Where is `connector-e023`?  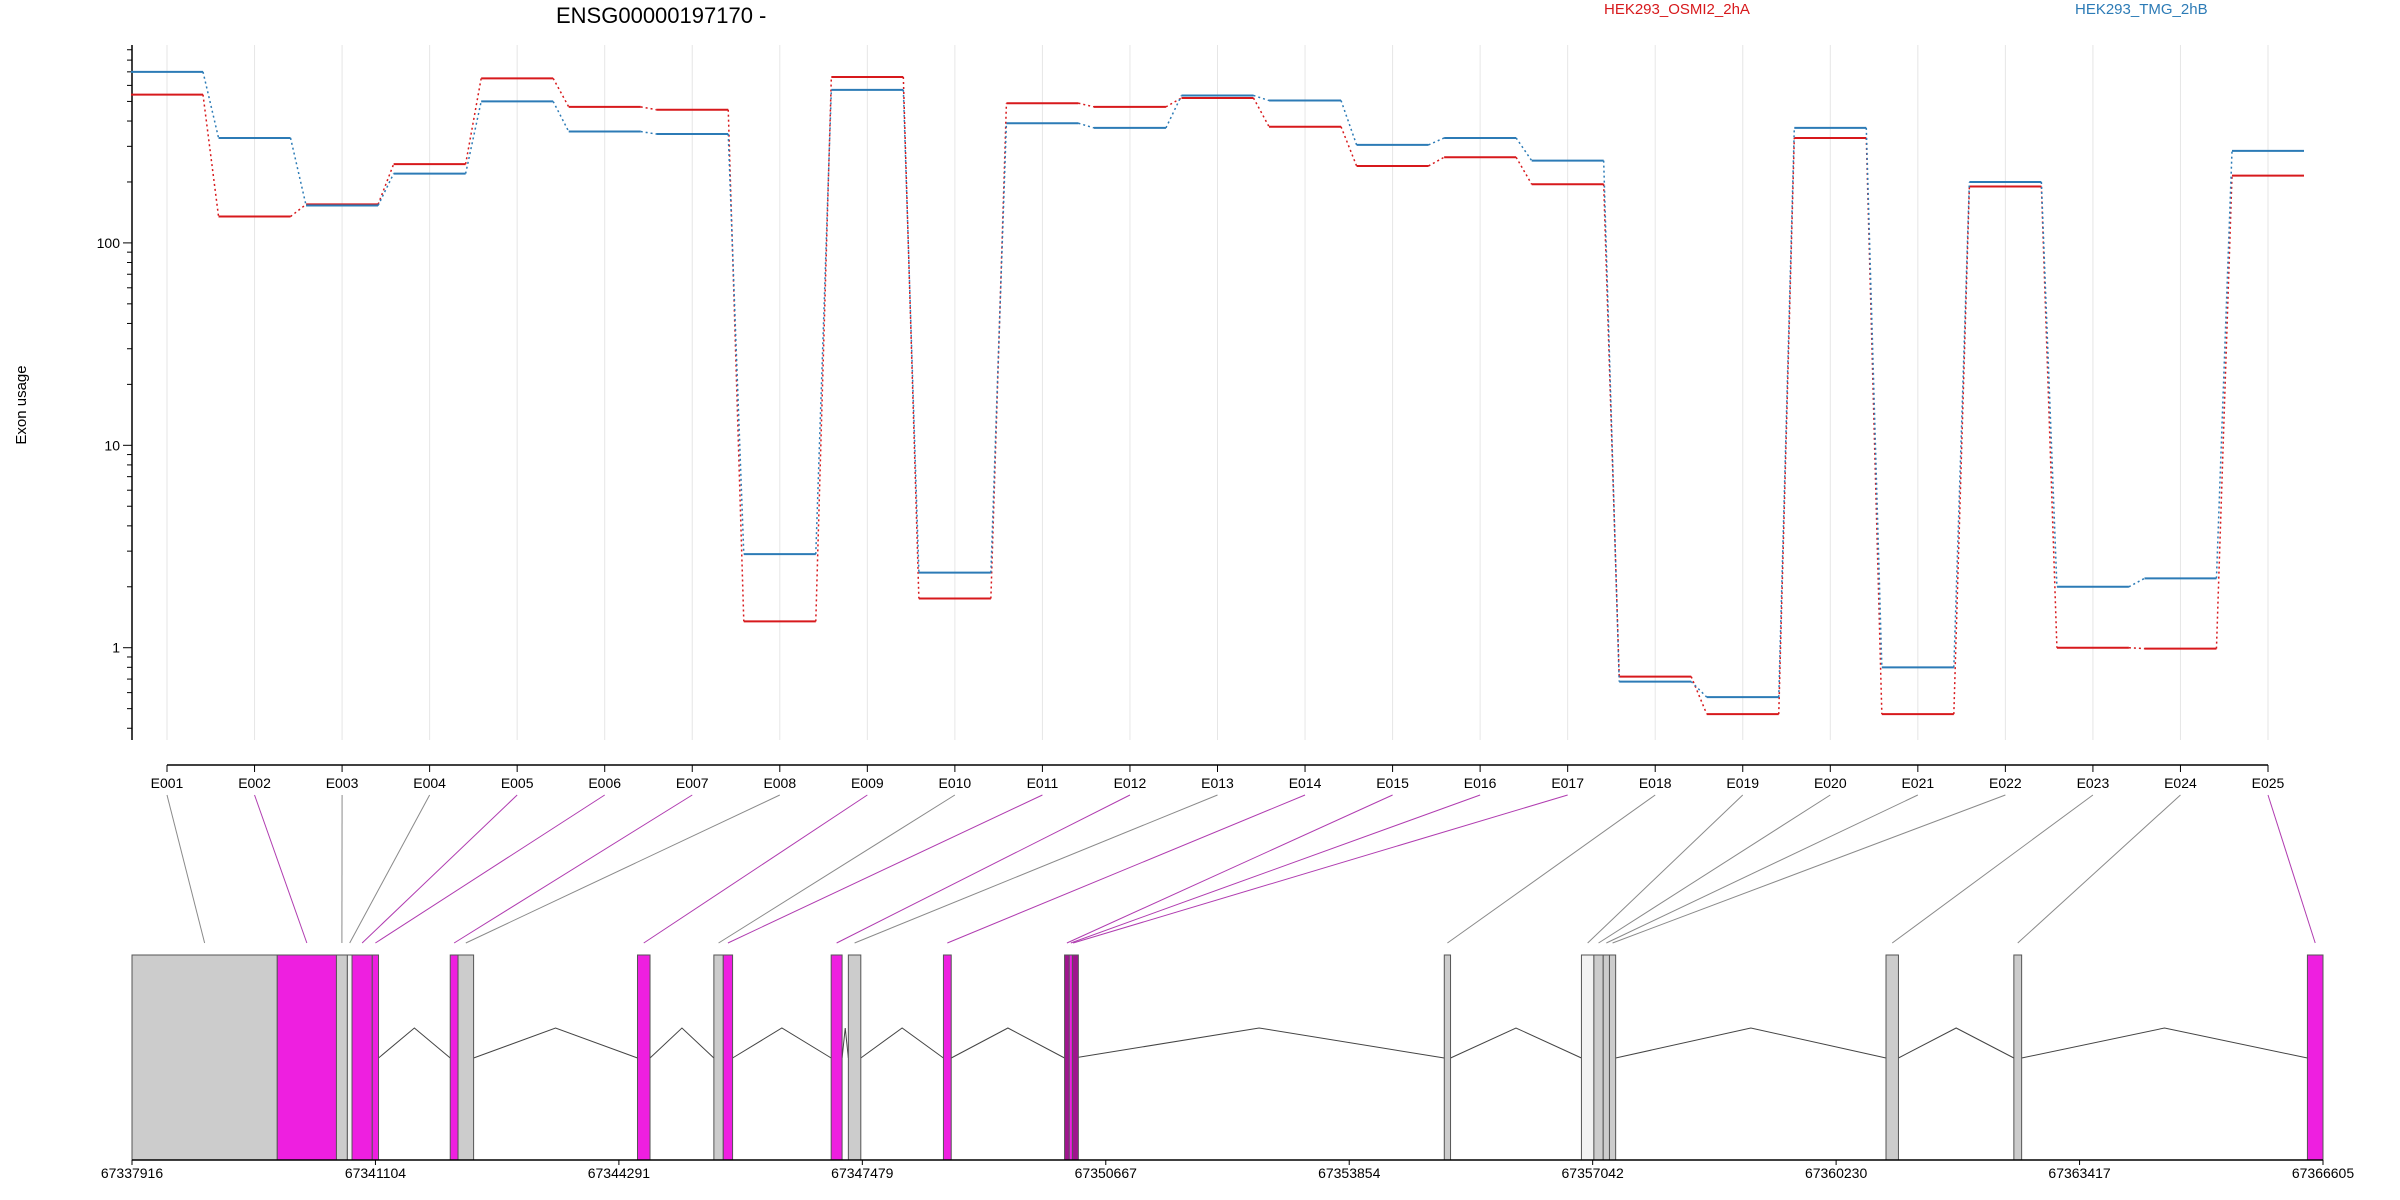 connector-e023 is located at coordinates (1992, 869).